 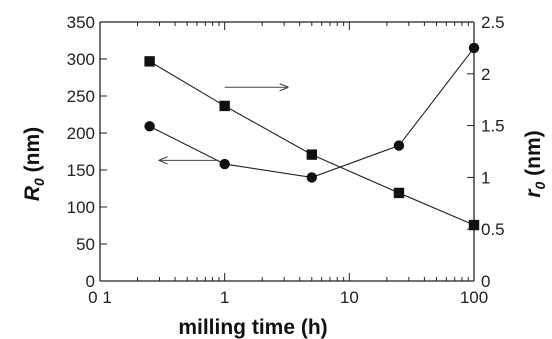 I want to click on y-right-tick-label: 1.5, so click(x=493, y=126).